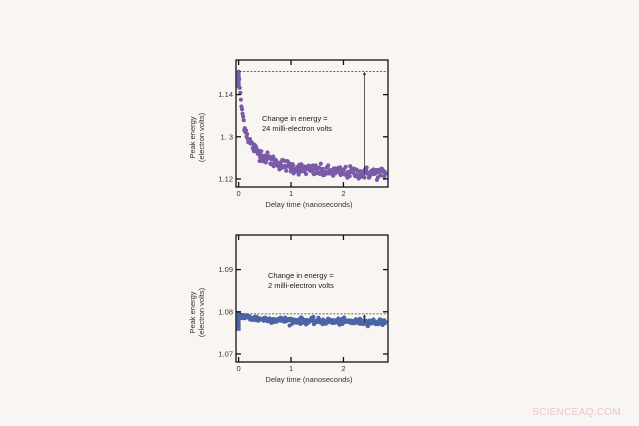 The width and height of the screenshot is (639, 426). I want to click on watermark: SCIENCEAQ.COM, so click(576, 412).